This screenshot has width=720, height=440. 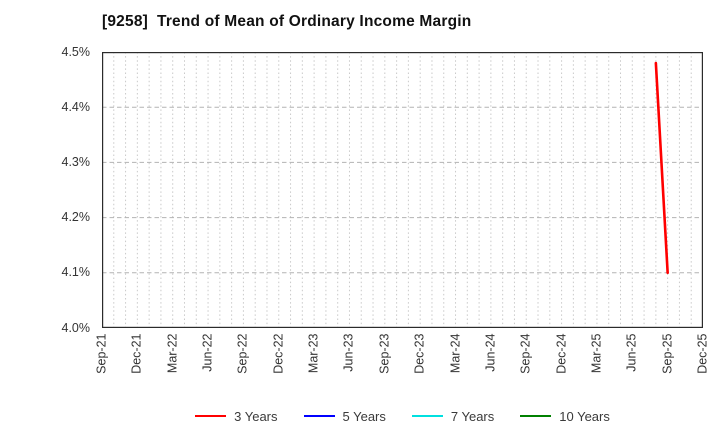 I want to click on x-tick-label: Mar-24, so click(x=455, y=353).